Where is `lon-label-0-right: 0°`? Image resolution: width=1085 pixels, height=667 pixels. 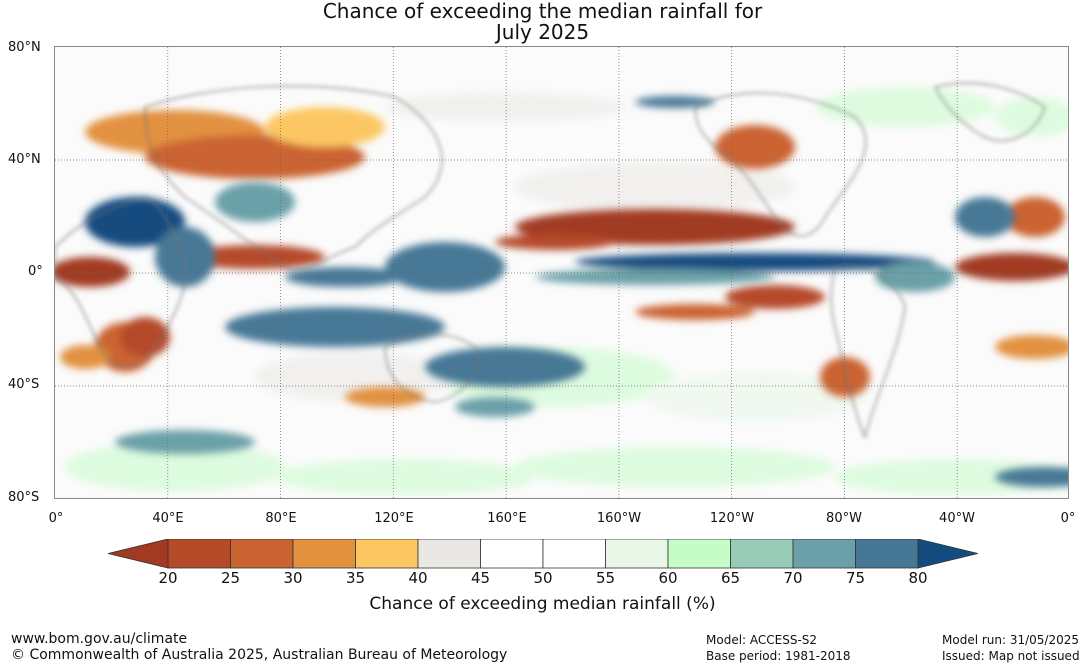
lon-label-0-right: 0° is located at coordinates (1068, 518).